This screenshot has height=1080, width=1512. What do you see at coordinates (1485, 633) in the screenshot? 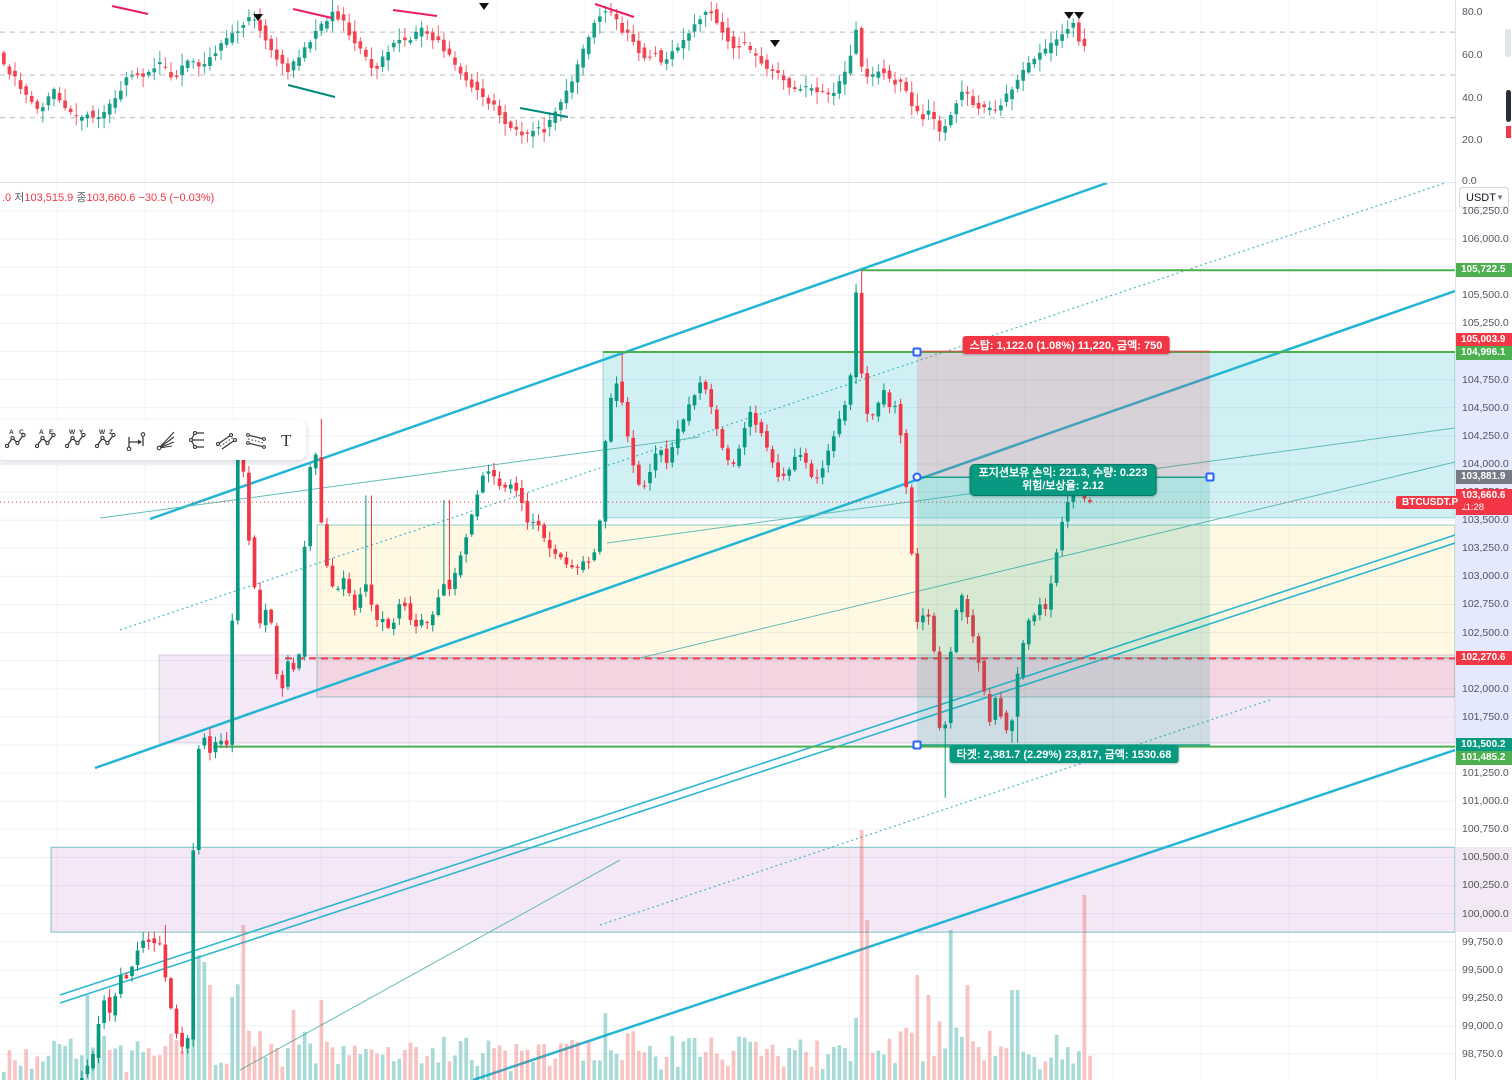
I see `price-tick: 102,500.0` at bounding box center [1485, 633].